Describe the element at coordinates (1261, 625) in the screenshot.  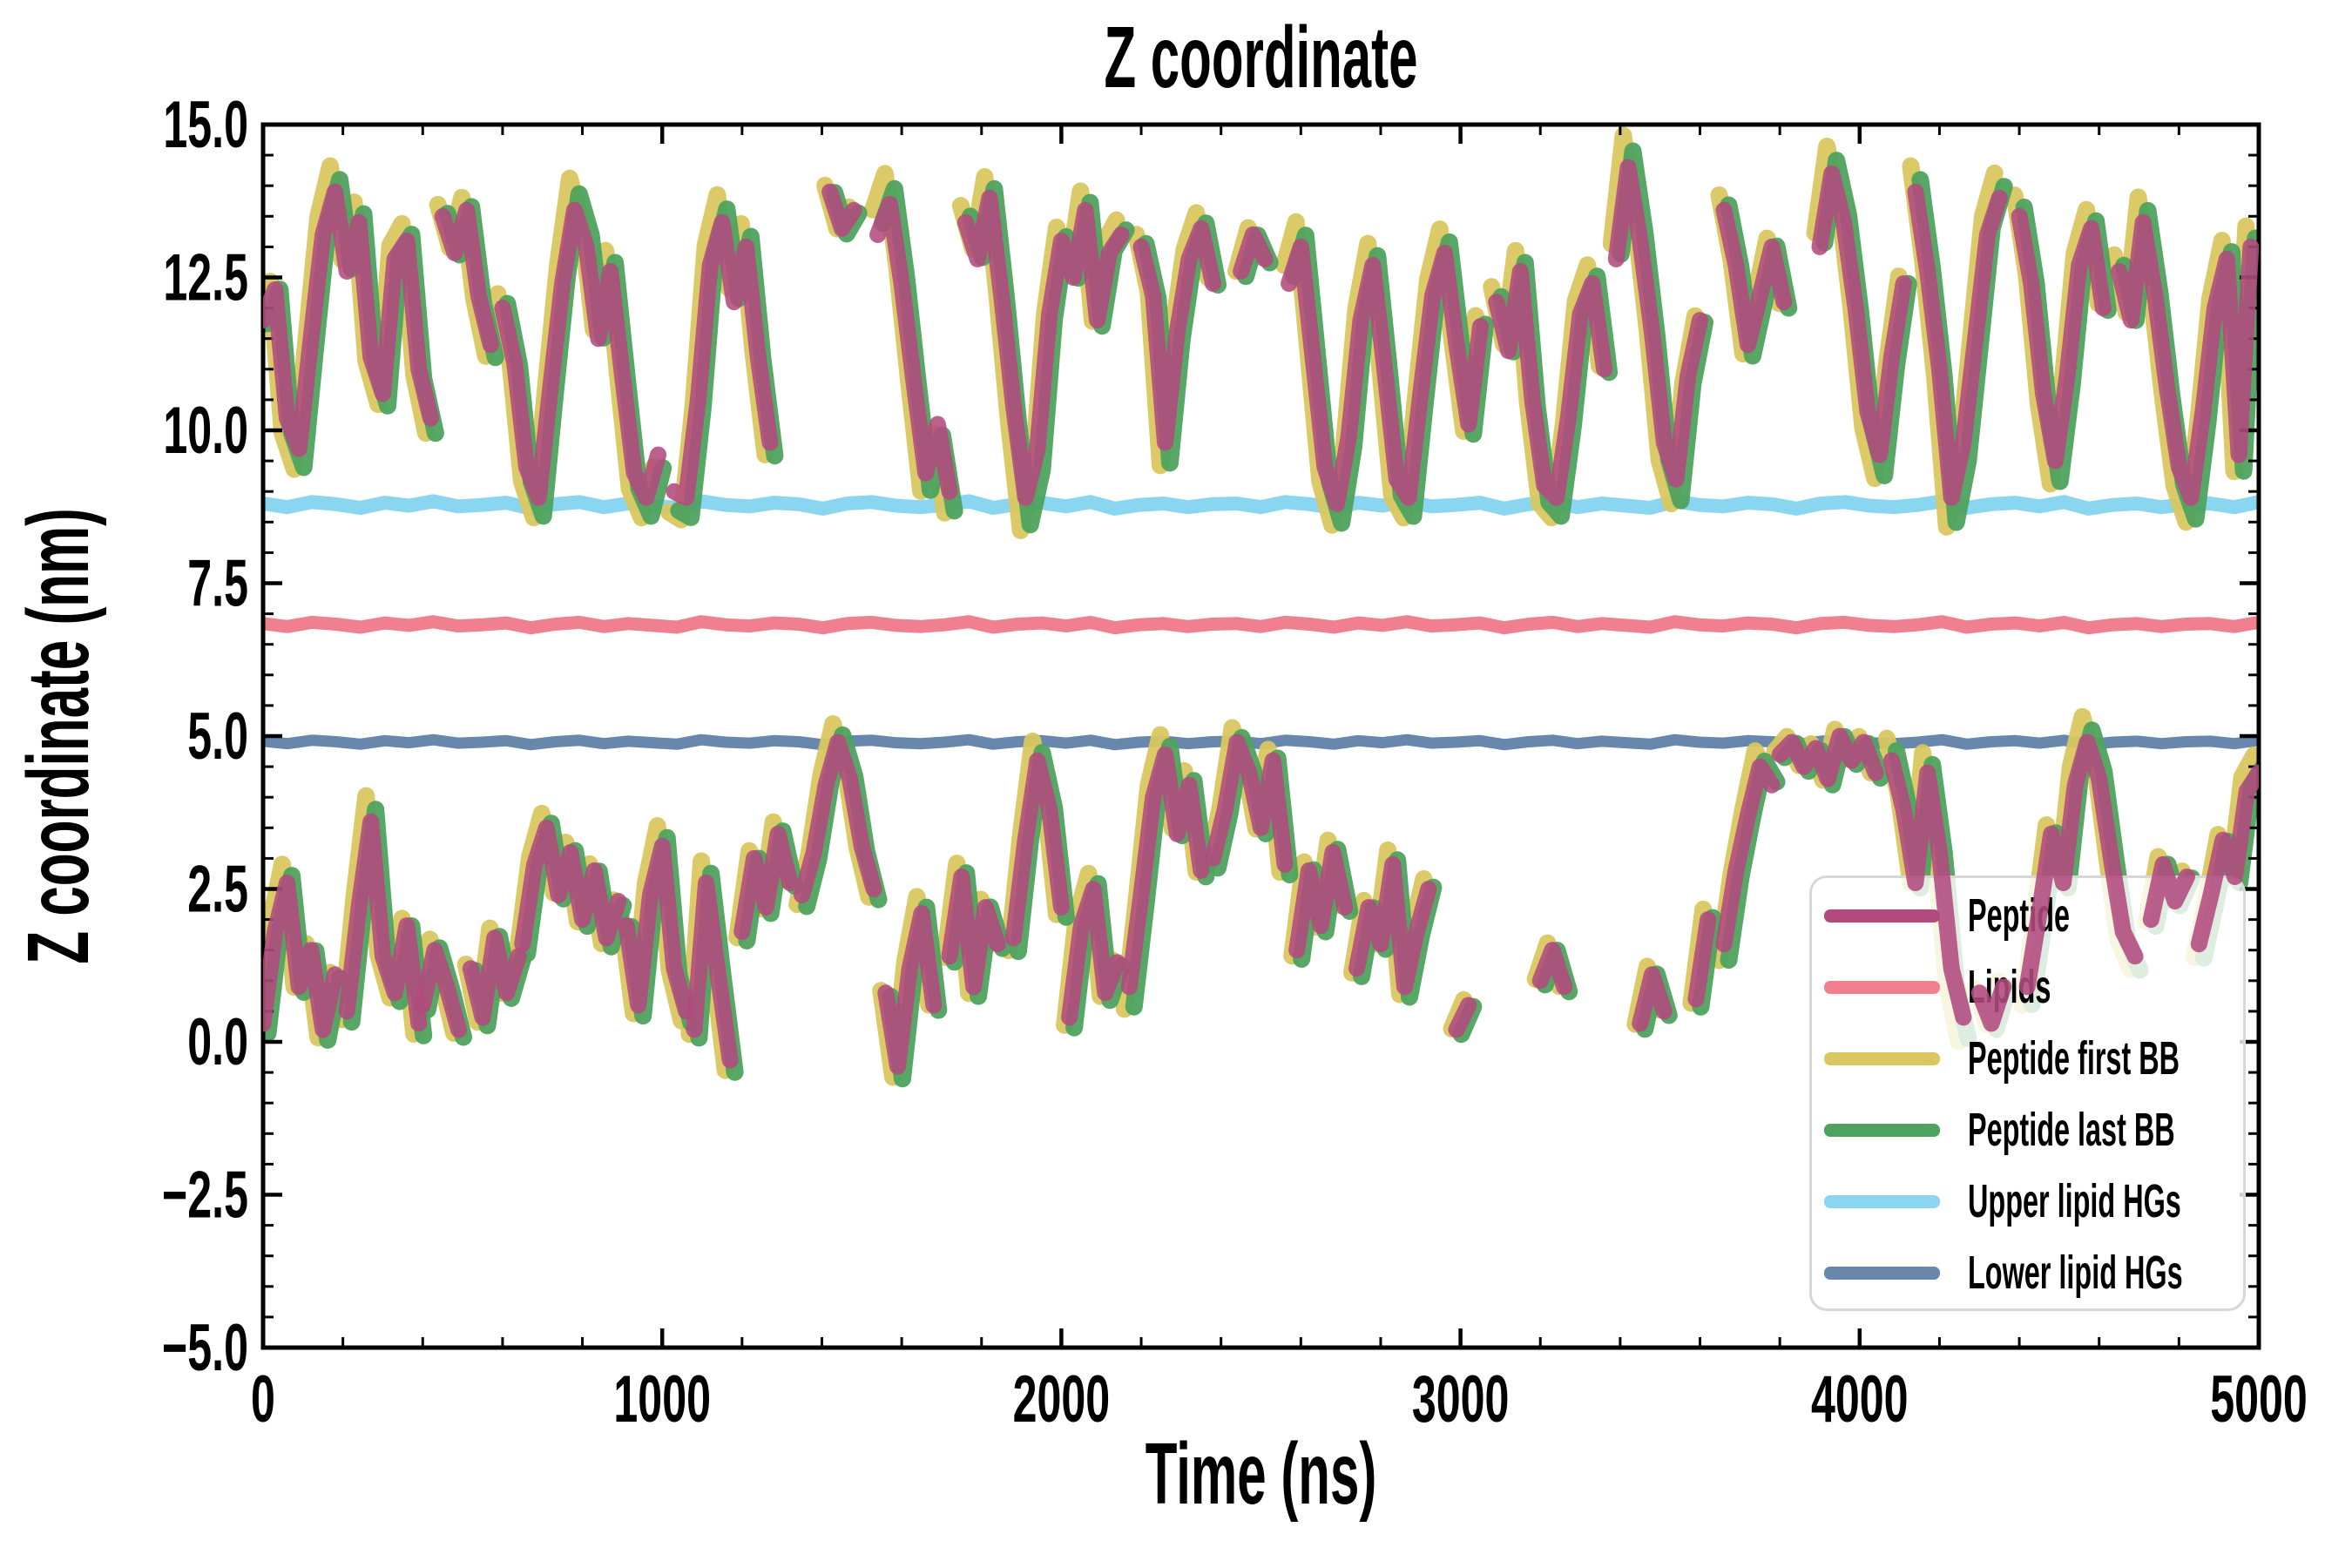
I see `flat-line-lipids` at that location.